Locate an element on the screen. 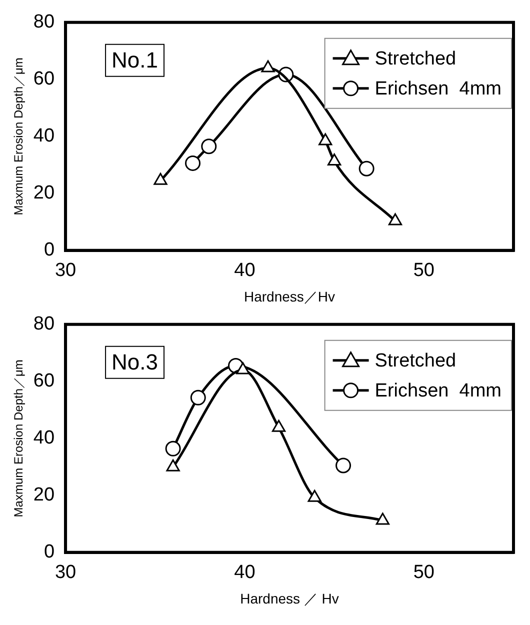 This screenshot has height=625, width=530. x-axis-title: Hardness ／ Hv is located at coordinates (289, 598).